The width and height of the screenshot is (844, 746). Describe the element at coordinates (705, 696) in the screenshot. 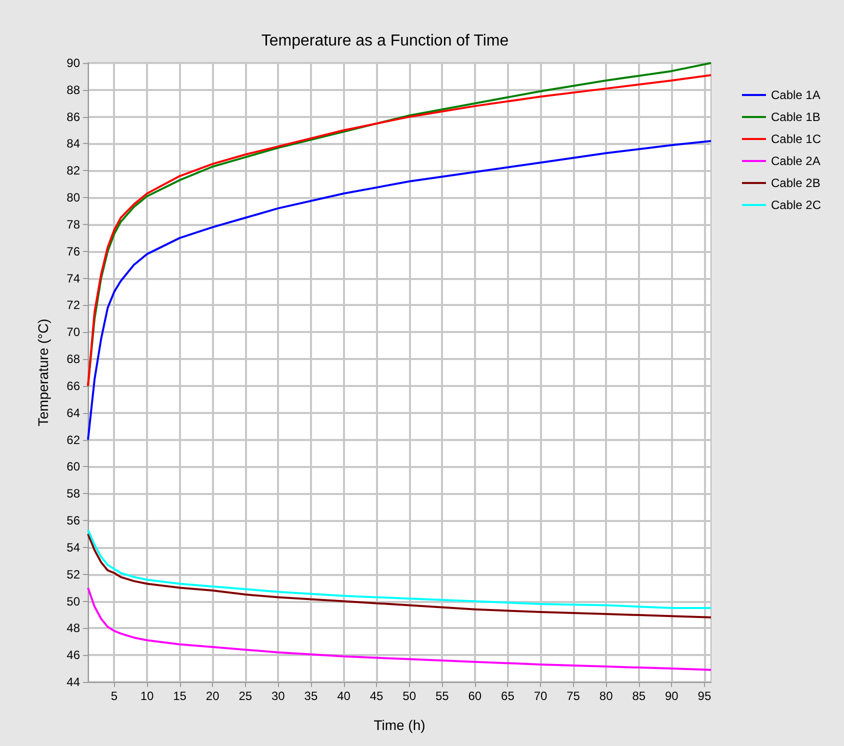

I see `x-tick-label: 95` at that location.